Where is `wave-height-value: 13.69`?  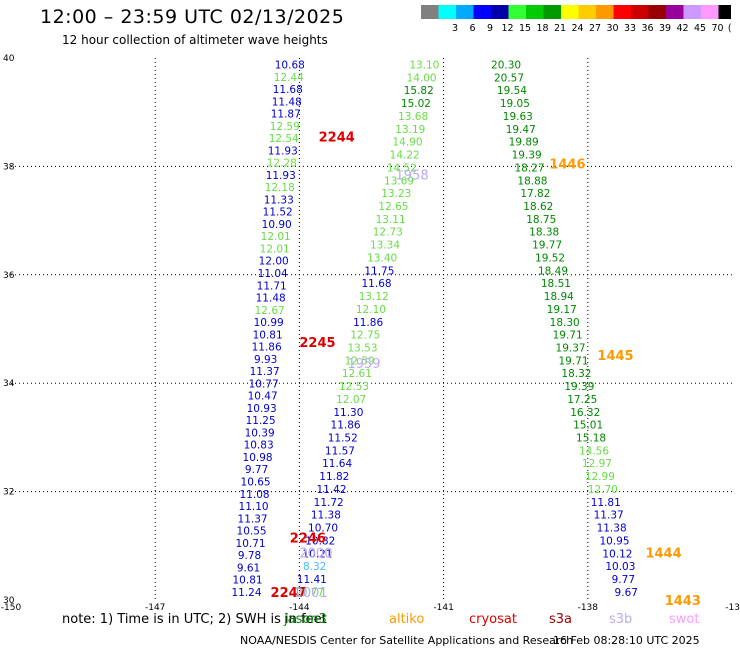 wave-height-value: 13.69 is located at coordinates (399, 181).